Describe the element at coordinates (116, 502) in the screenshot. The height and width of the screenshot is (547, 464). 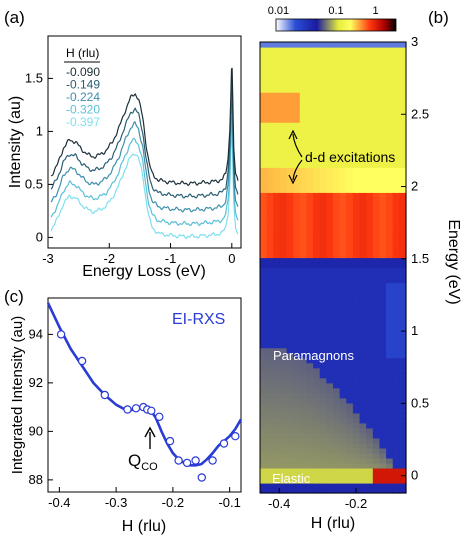
I see `intensity-xtick-label: -0.3` at that location.